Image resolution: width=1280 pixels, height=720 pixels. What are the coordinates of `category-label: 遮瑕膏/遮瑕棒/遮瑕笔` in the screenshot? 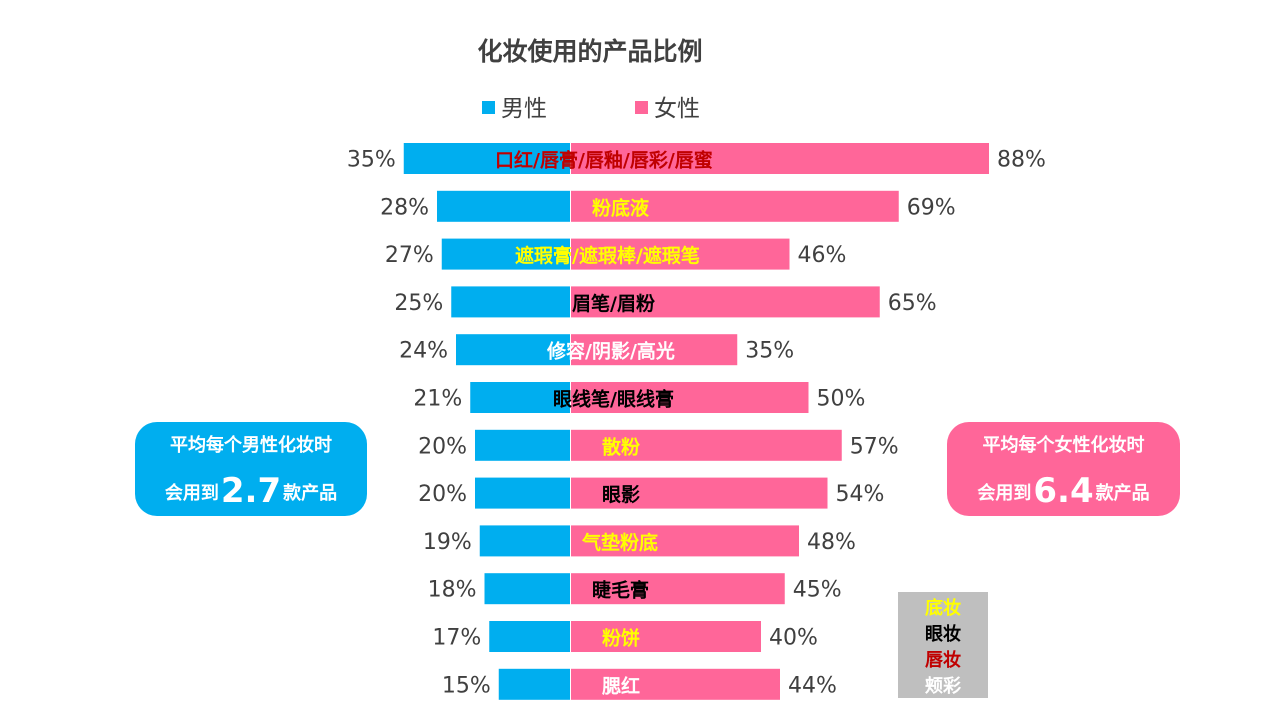 It's located at (607, 255).